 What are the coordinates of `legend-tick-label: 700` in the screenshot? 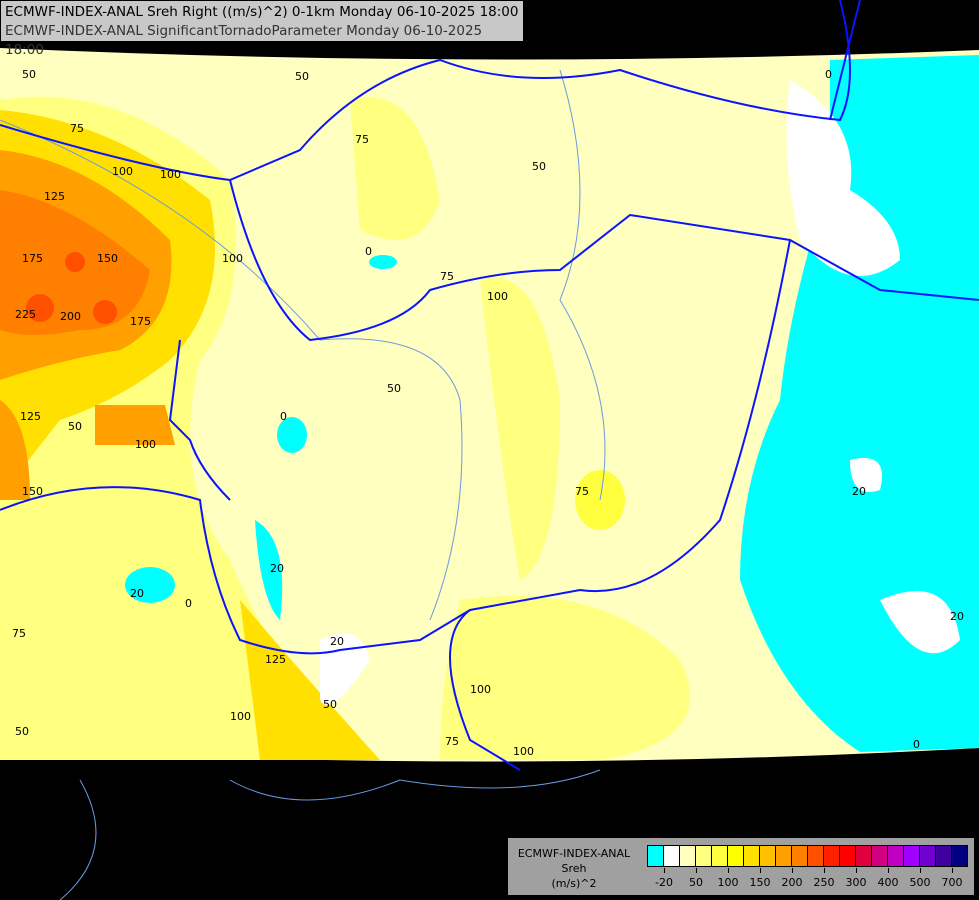 It's located at (952, 882).